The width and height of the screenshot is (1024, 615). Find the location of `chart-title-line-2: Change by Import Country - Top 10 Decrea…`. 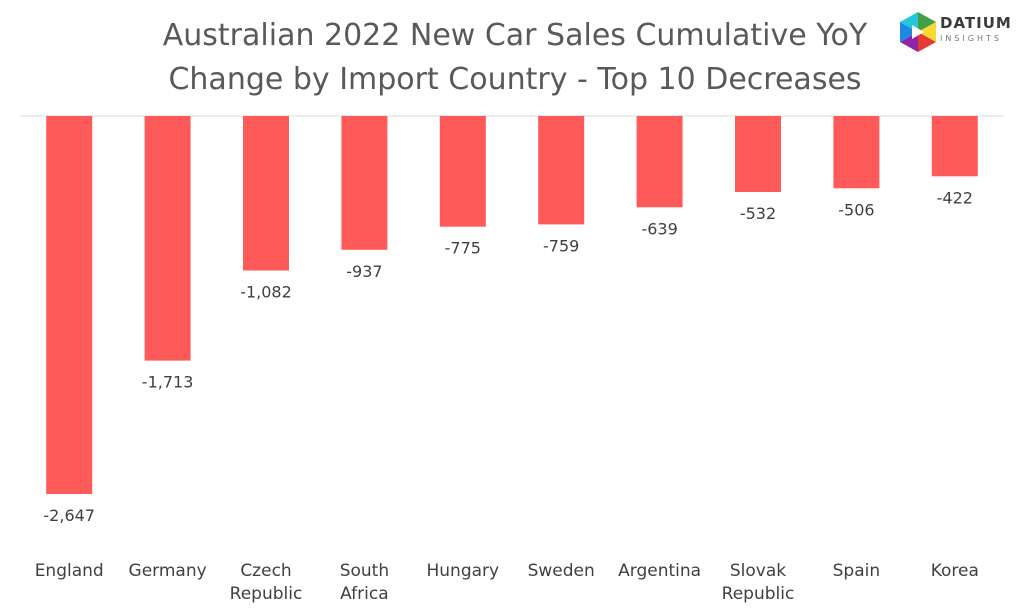

chart-title-line-2: Change by Import Country - Top 10 Decrea… is located at coordinates (515, 79).